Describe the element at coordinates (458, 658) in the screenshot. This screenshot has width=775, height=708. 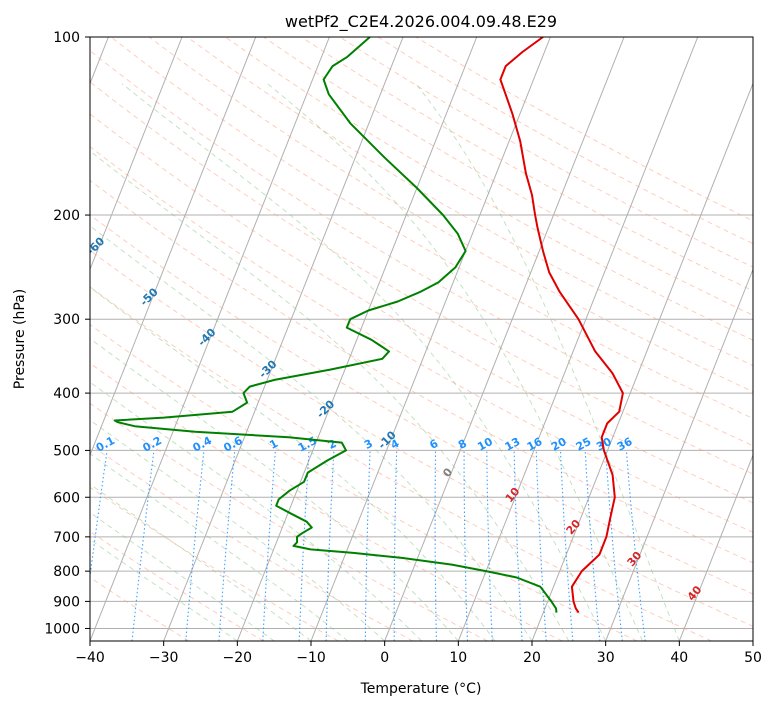
I see `x-tick-label: 10` at that location.